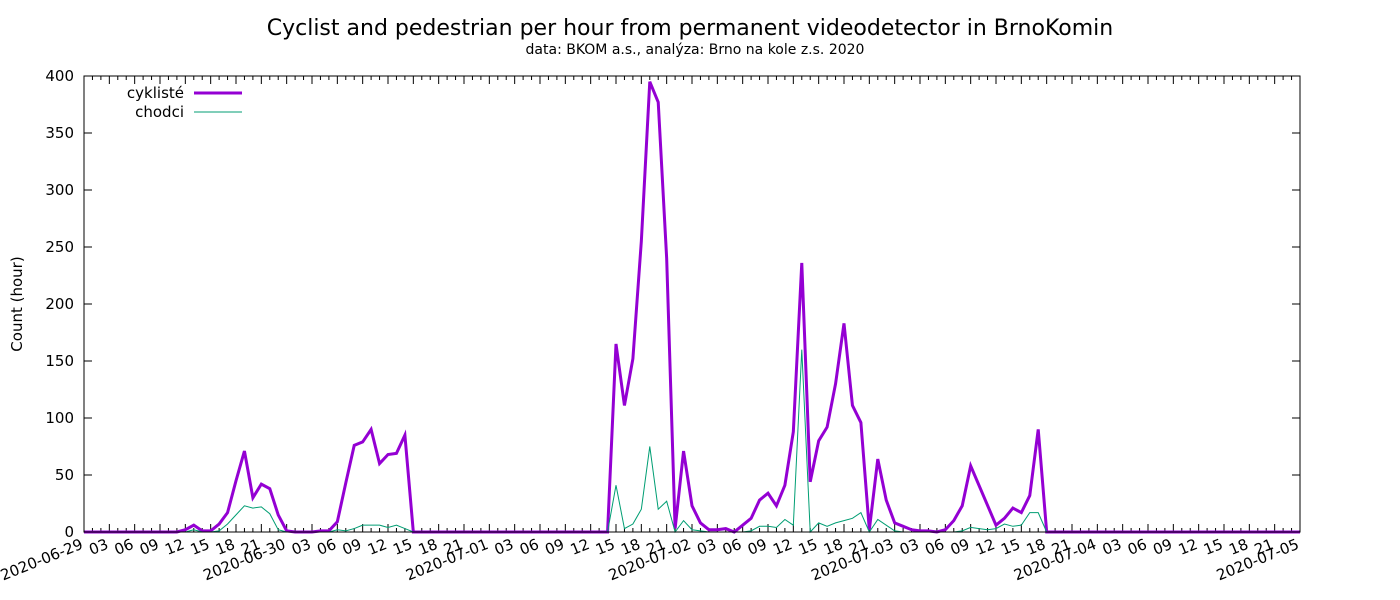 This screenshot has height=600, width=1400. What do you see at coordinates (159, 112) in the screenshot?
I see `legend-label: chodci` at bounding box center [159, 112].